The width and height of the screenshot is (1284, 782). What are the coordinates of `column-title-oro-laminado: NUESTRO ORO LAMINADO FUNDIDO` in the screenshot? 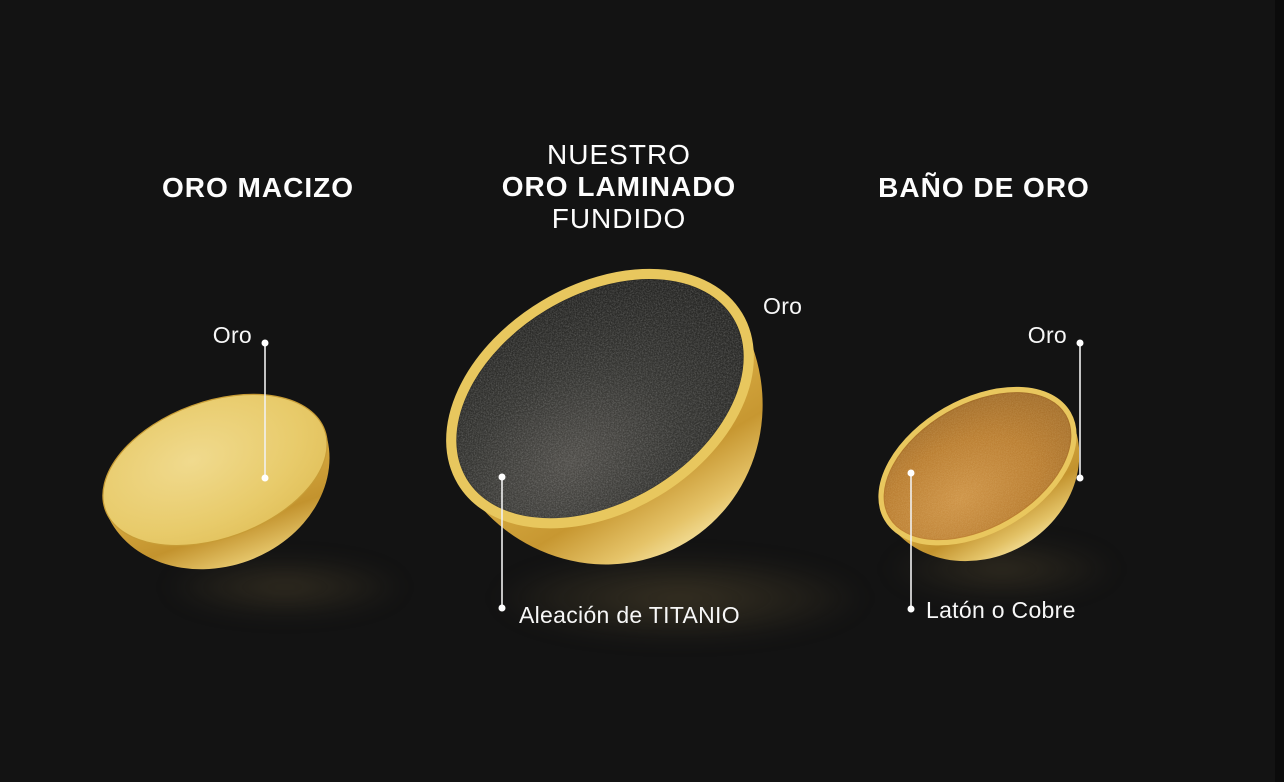 It's located at (619, 187).